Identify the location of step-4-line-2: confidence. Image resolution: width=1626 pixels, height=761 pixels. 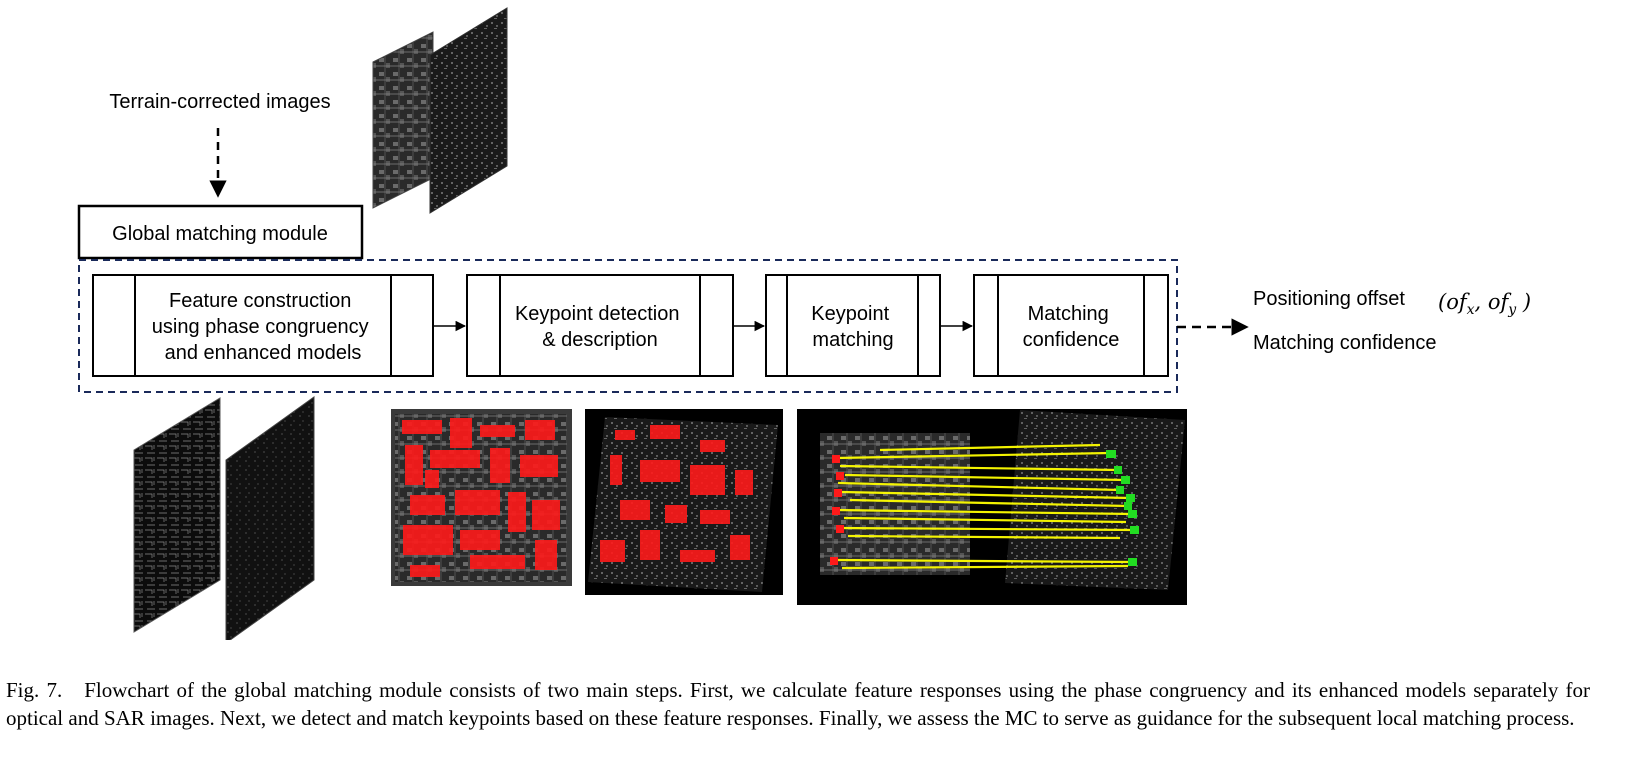
(1071, 340).